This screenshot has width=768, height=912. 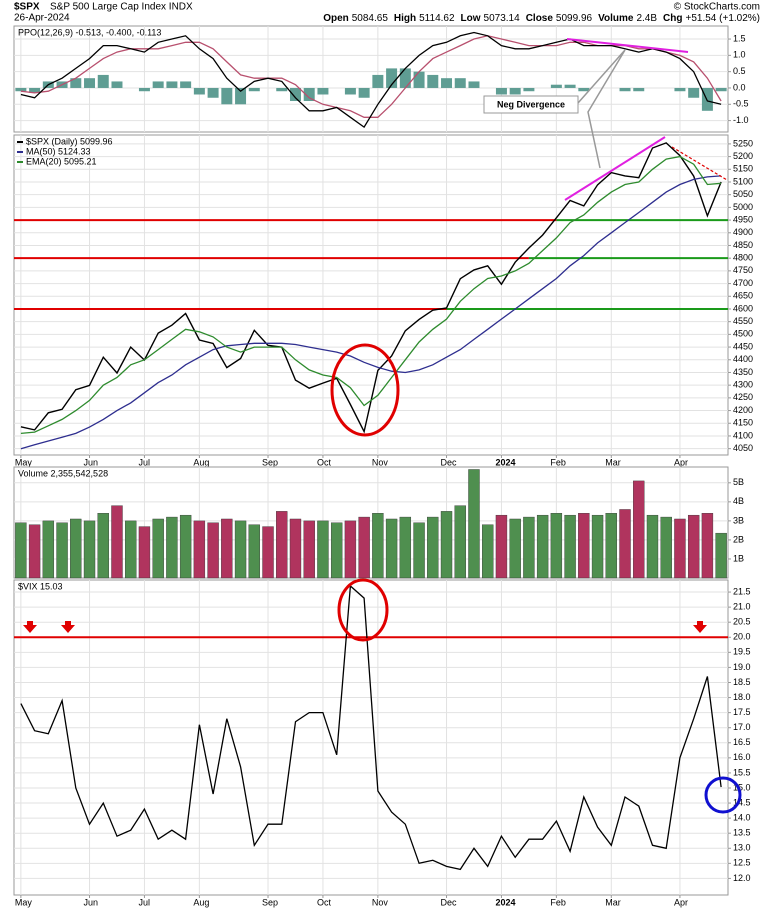 What do you see at coordinates (61, 161) in the screenshot?
I see `legend-label: EMA(20) 5095.21` at bounding box center [61, 161].